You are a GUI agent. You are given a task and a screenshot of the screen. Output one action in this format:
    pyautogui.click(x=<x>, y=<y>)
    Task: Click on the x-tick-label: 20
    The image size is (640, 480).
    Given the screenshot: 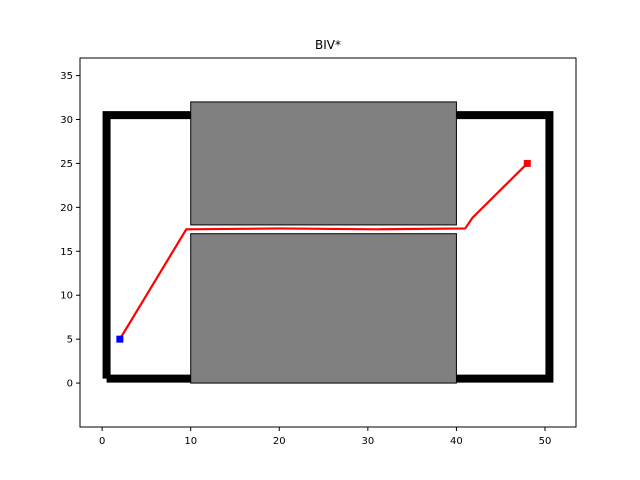 What is the action you would take?
    pyautogui.click(x=279, y=441)
    